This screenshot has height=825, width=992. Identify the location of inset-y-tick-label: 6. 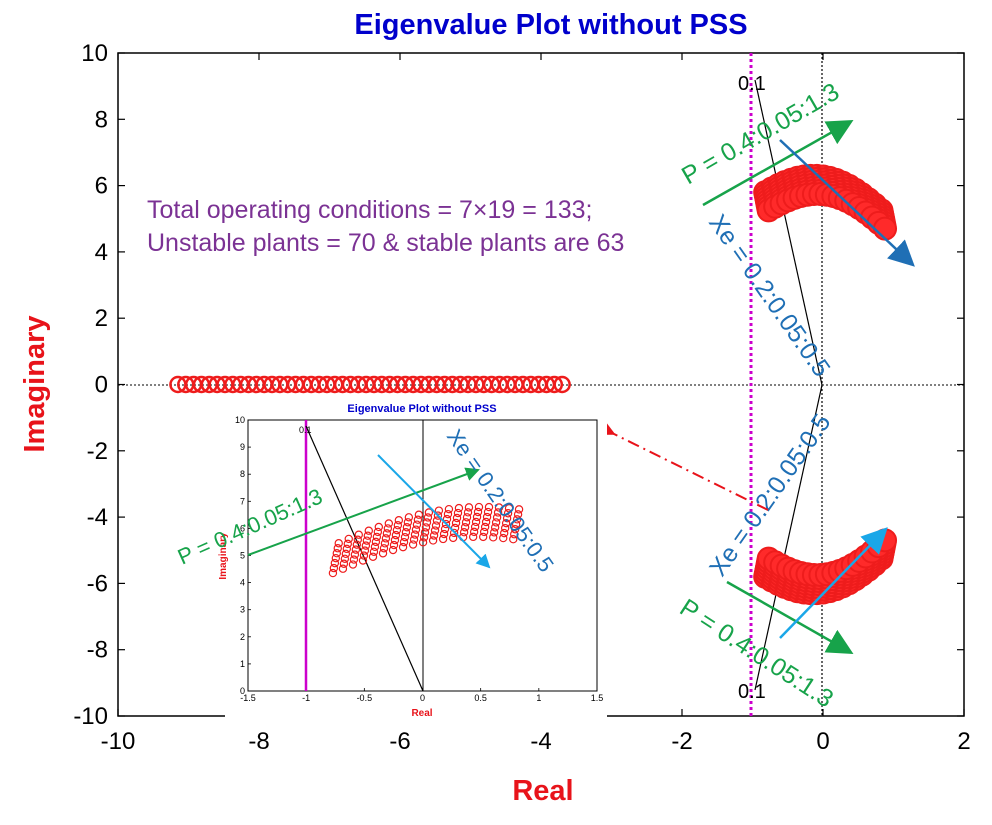
(242, 528).